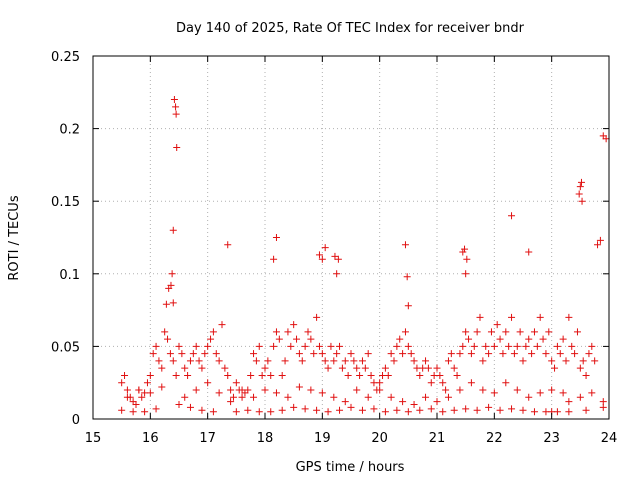 This screenshot has width=640, height=480. I want to click on x-axis-label: GPS time / hours, so click(350, 467).